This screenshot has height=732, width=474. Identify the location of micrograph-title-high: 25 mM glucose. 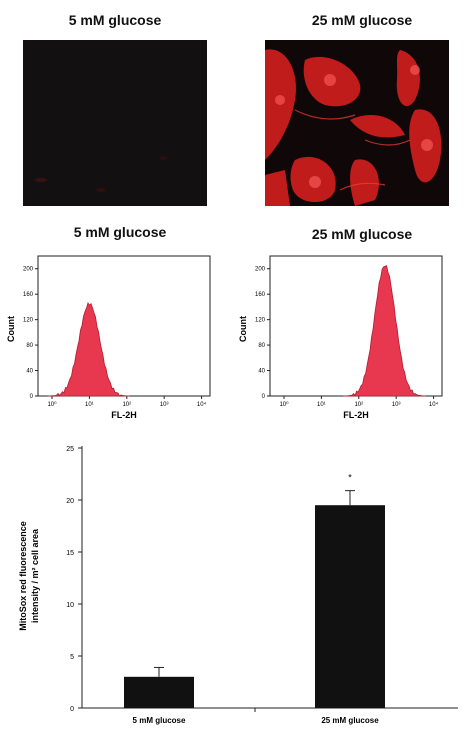
(362, 20).